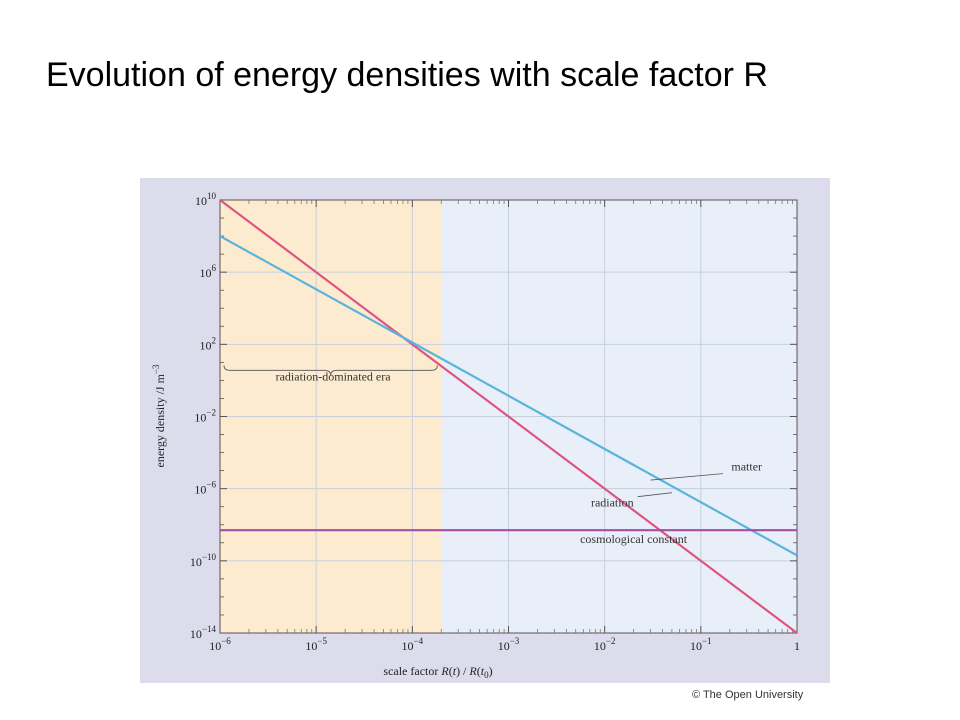 The width and height of the screenshot is (960, 720). I want to click on y-tick-label-2: 10², so click(208, 343).